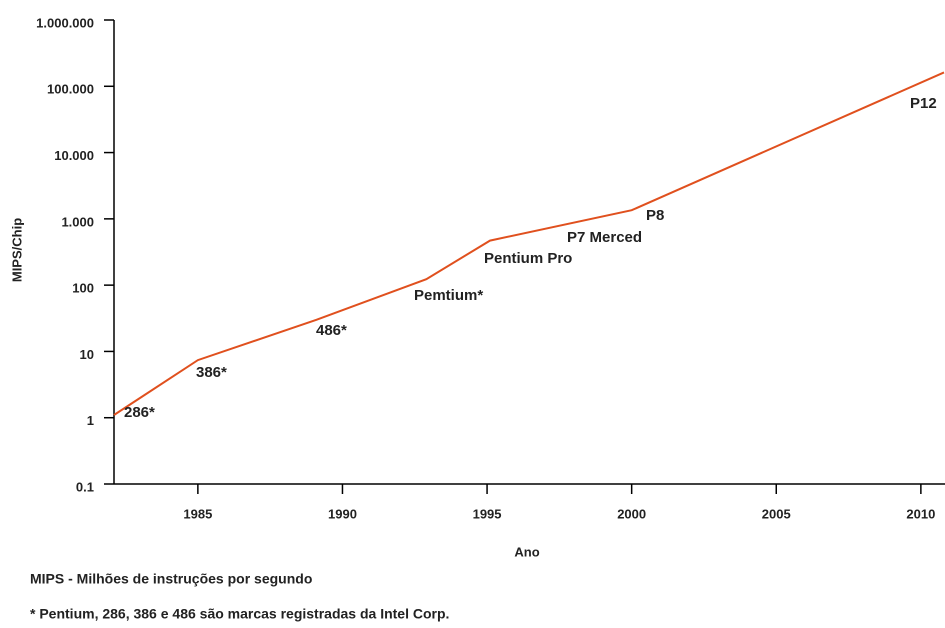 This screenshot has width=945, height=628. I want to click on y-tick-label: 100, so click(83, 288).